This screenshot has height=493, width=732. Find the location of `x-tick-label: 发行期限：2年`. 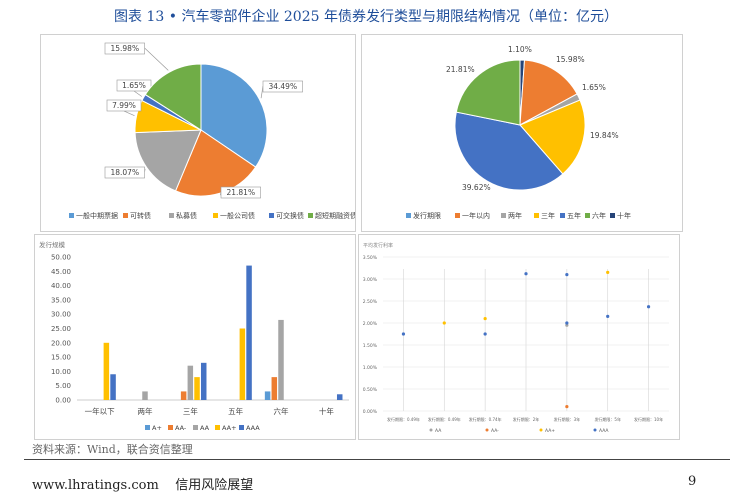

x-tick-label: 发行期限：2年 is located at coordinates (526, 419).